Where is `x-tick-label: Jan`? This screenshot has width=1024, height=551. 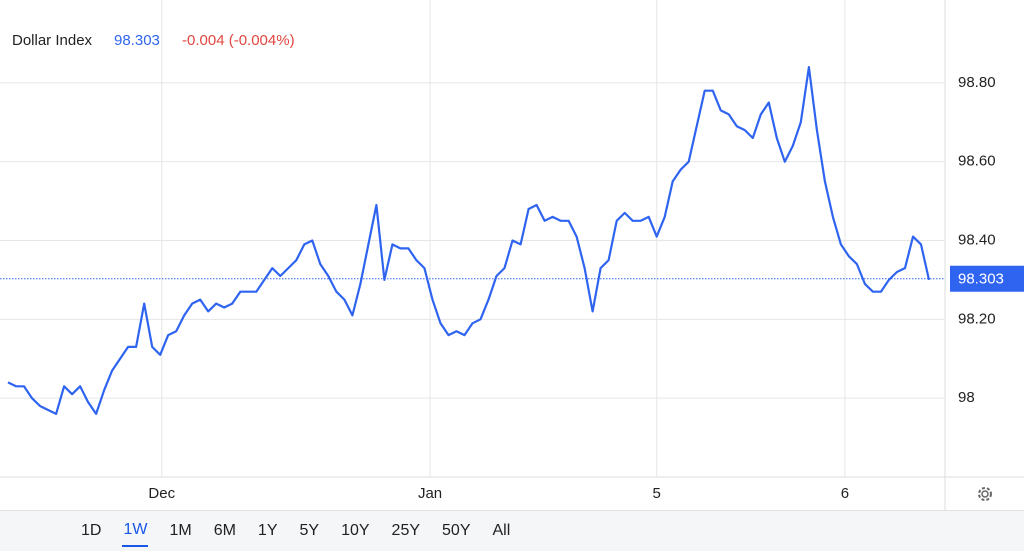 x-tick-label: Jan is located at coordinates (430, 493).